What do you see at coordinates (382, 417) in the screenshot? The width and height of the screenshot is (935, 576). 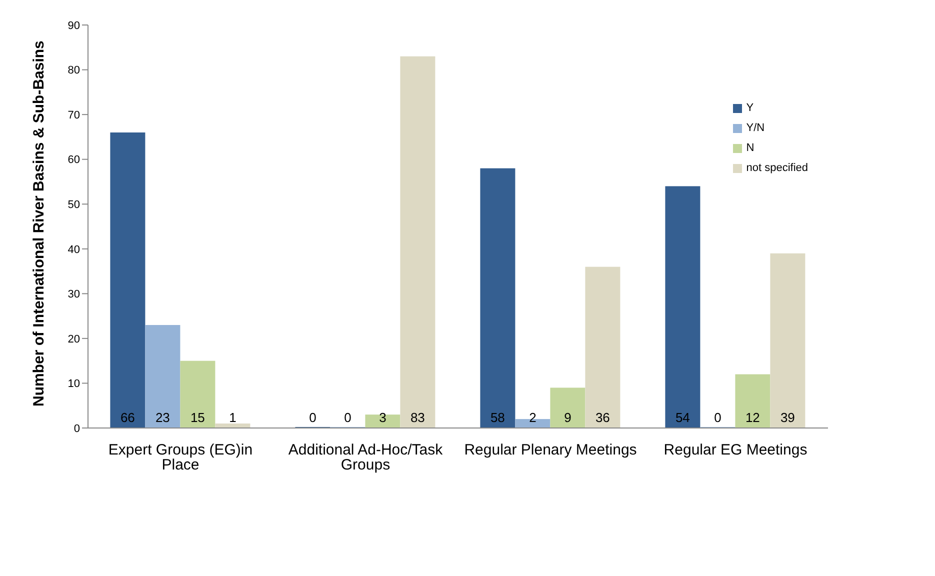 I see `data-label: 3` at bounding box center [382, 417].